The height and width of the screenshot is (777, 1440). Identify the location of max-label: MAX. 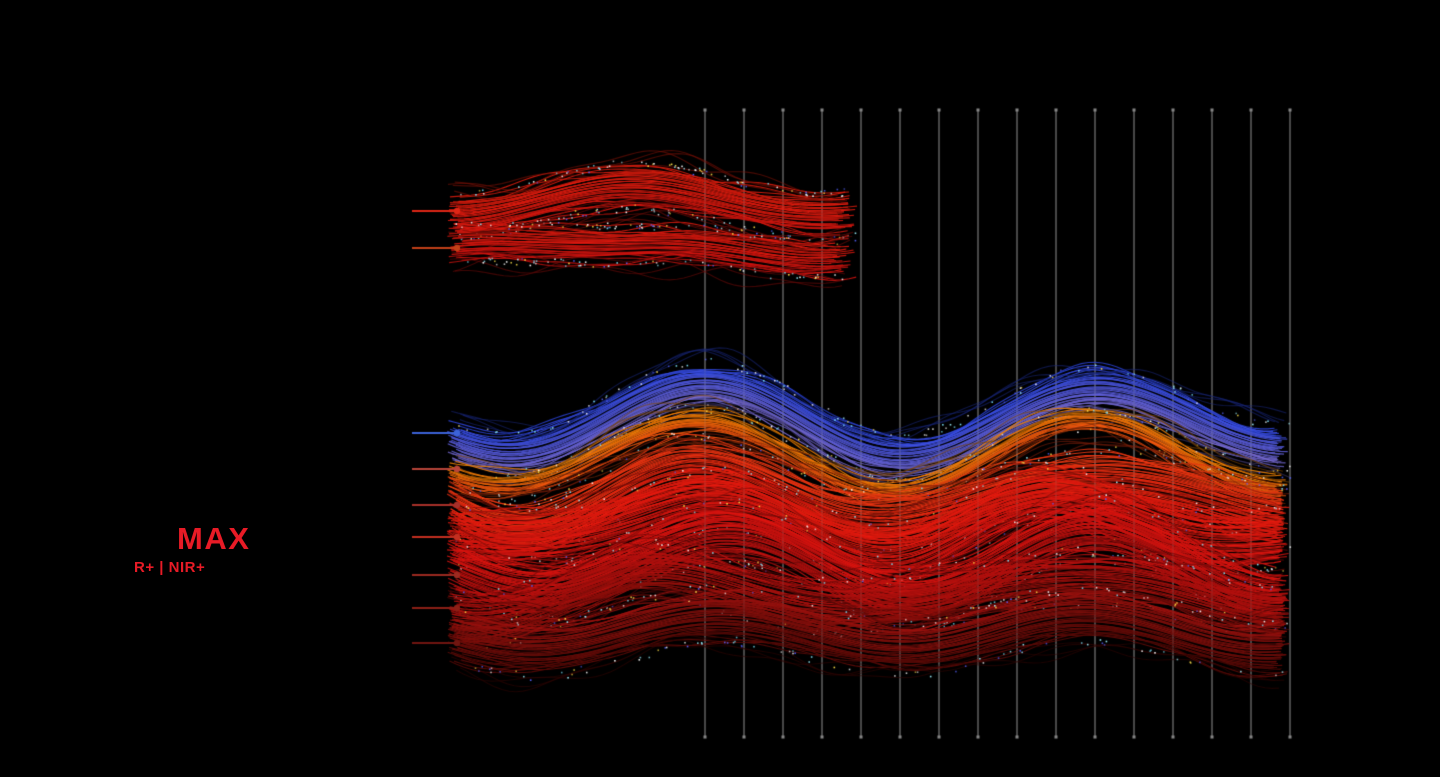
(214, 538).